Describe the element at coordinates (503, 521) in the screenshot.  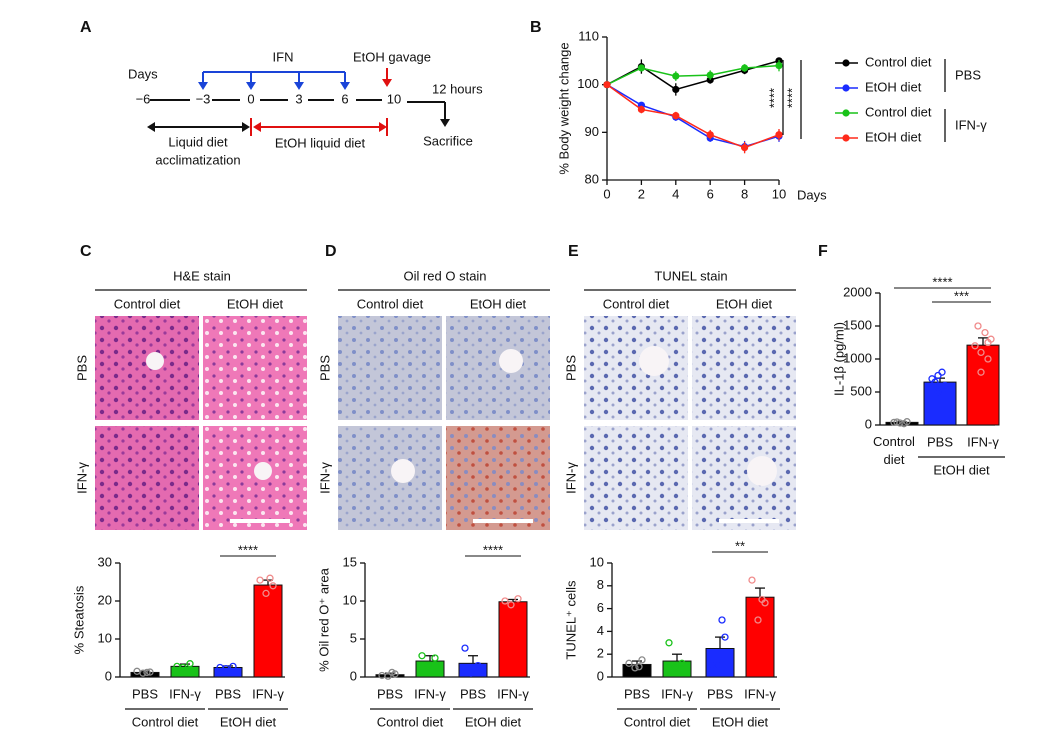
I see `scale-bar` at that location.